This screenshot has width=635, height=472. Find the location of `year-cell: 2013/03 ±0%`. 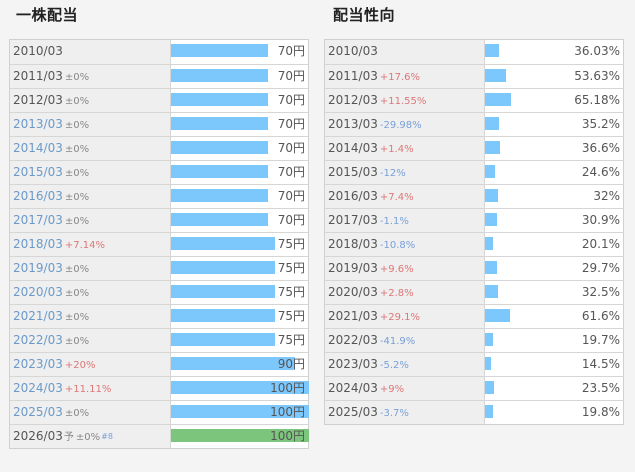

year-cell: 2013/03 ±0% is located at coordinates (90, 124).